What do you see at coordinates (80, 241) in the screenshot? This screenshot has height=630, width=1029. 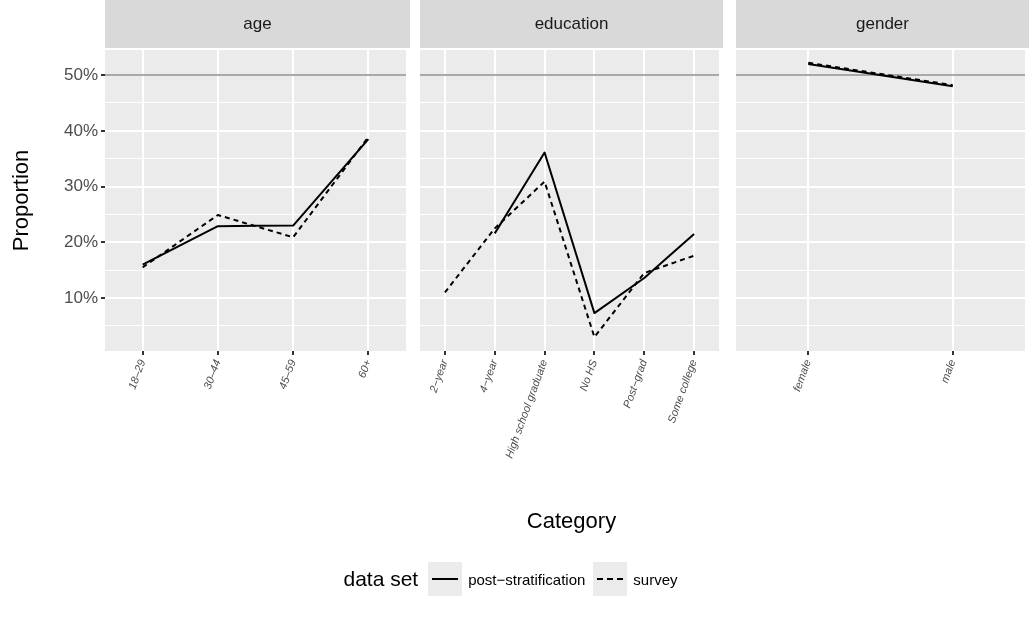 I see `y-tick-label: 20%` at bounding box center [80, 241].